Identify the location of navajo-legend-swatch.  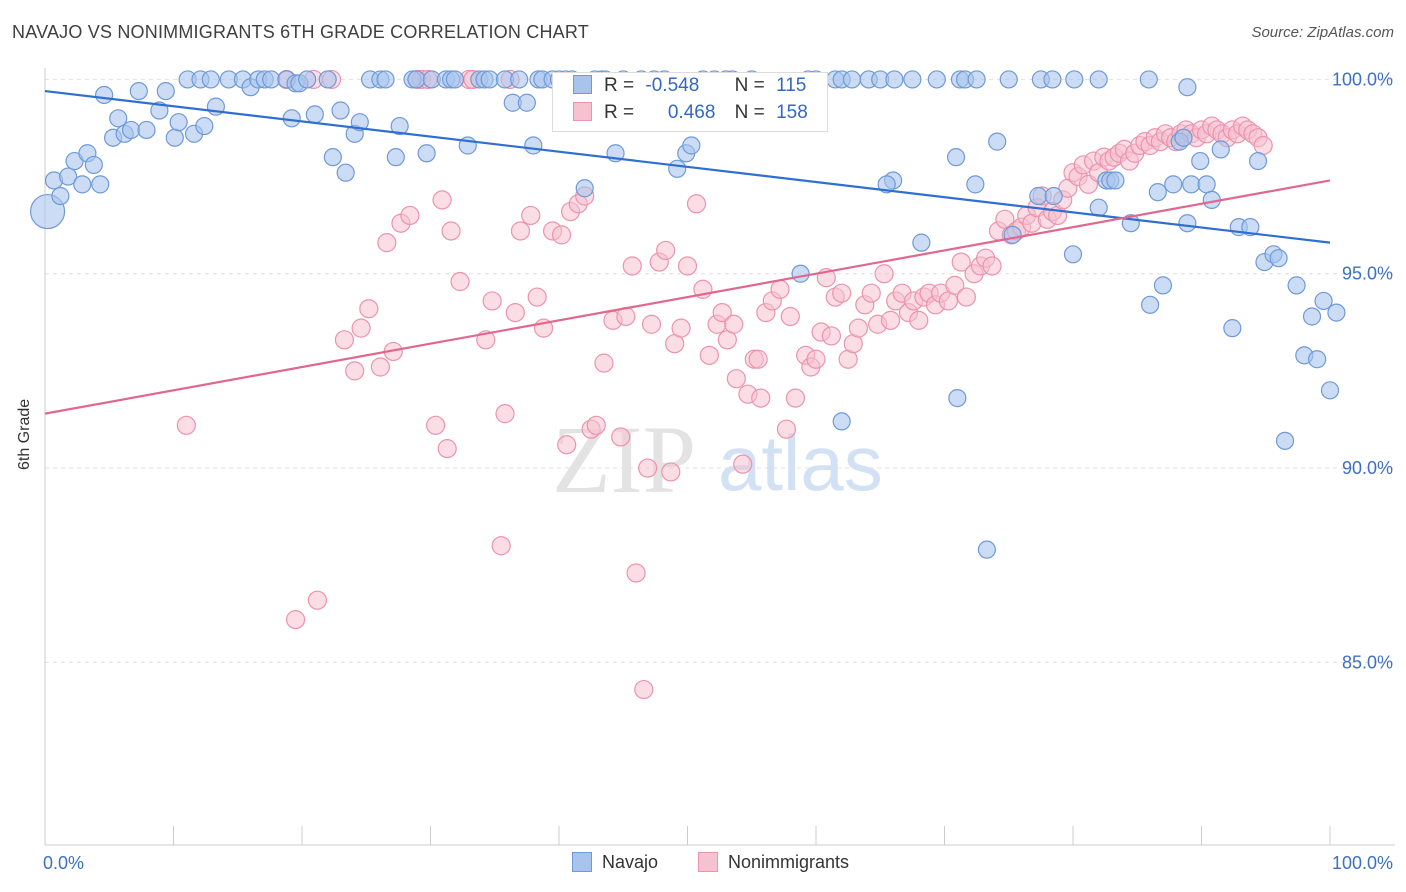
(582, 862).